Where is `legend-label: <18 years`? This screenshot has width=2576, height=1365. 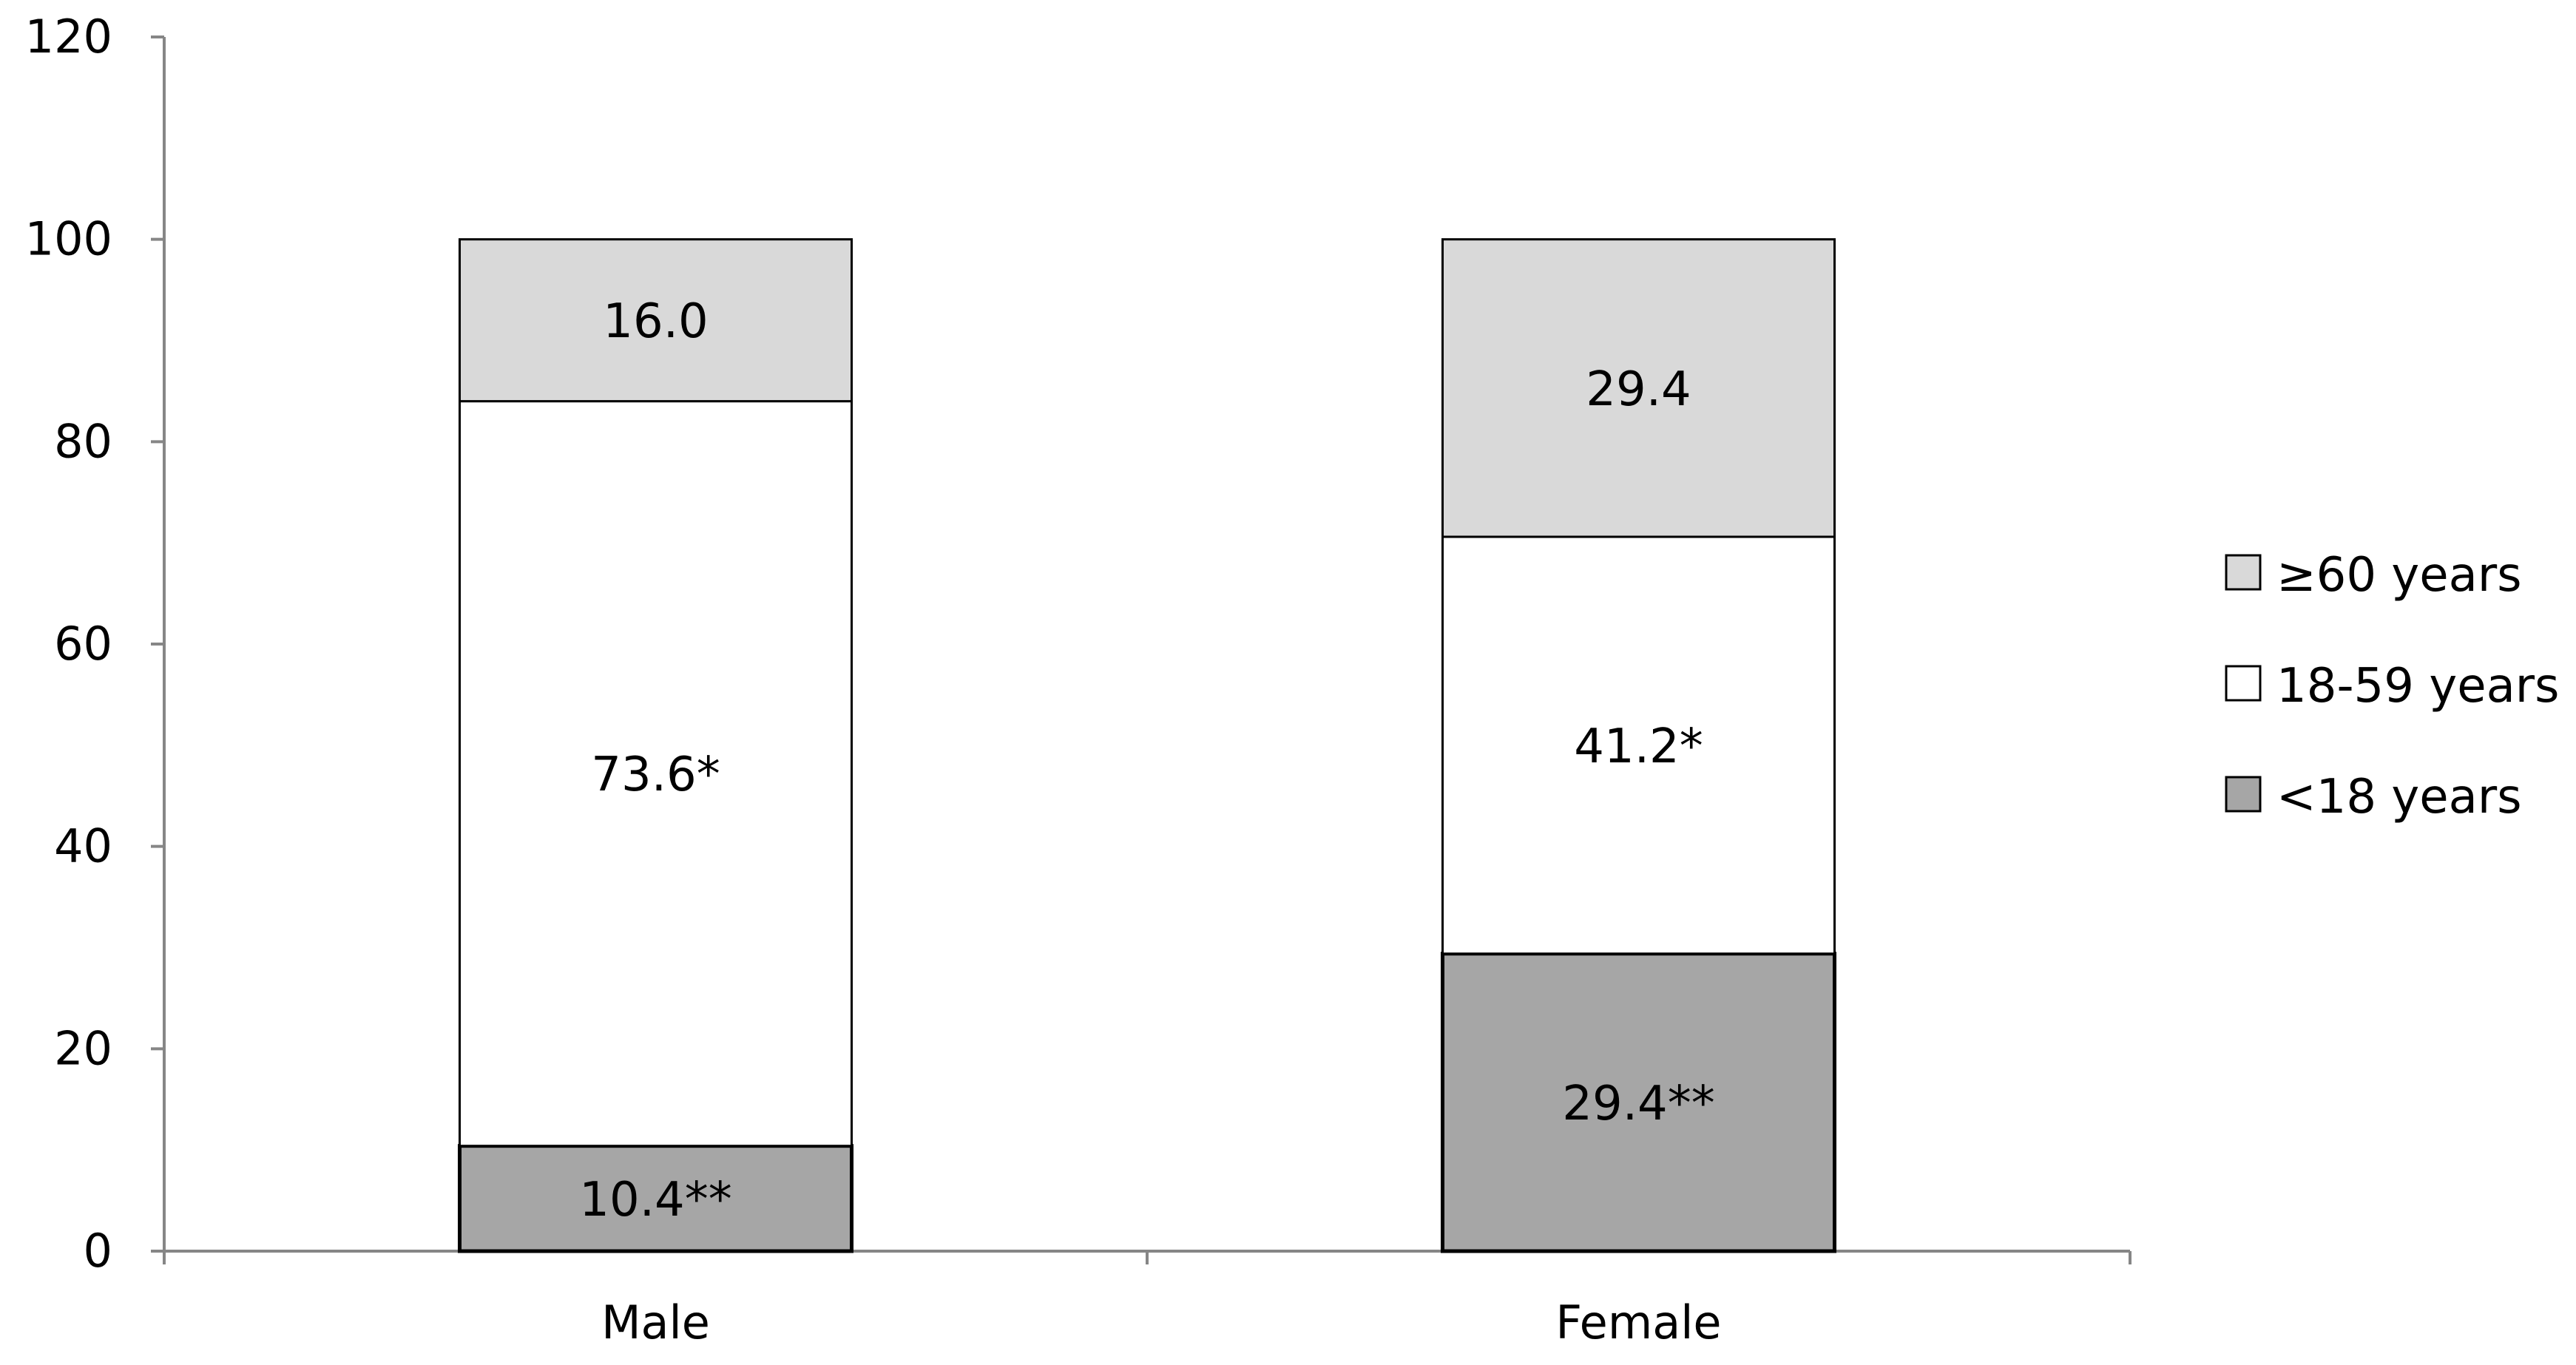 legend-label: <18 years is located at coordinates (2399, 797).